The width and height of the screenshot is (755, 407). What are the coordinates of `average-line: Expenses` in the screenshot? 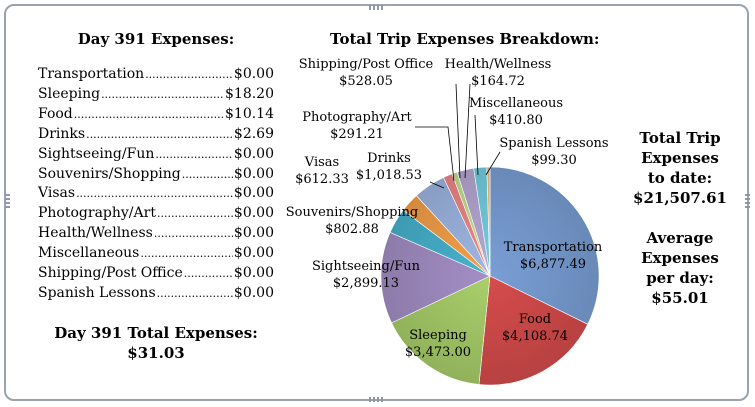 It's located at (680, 258).